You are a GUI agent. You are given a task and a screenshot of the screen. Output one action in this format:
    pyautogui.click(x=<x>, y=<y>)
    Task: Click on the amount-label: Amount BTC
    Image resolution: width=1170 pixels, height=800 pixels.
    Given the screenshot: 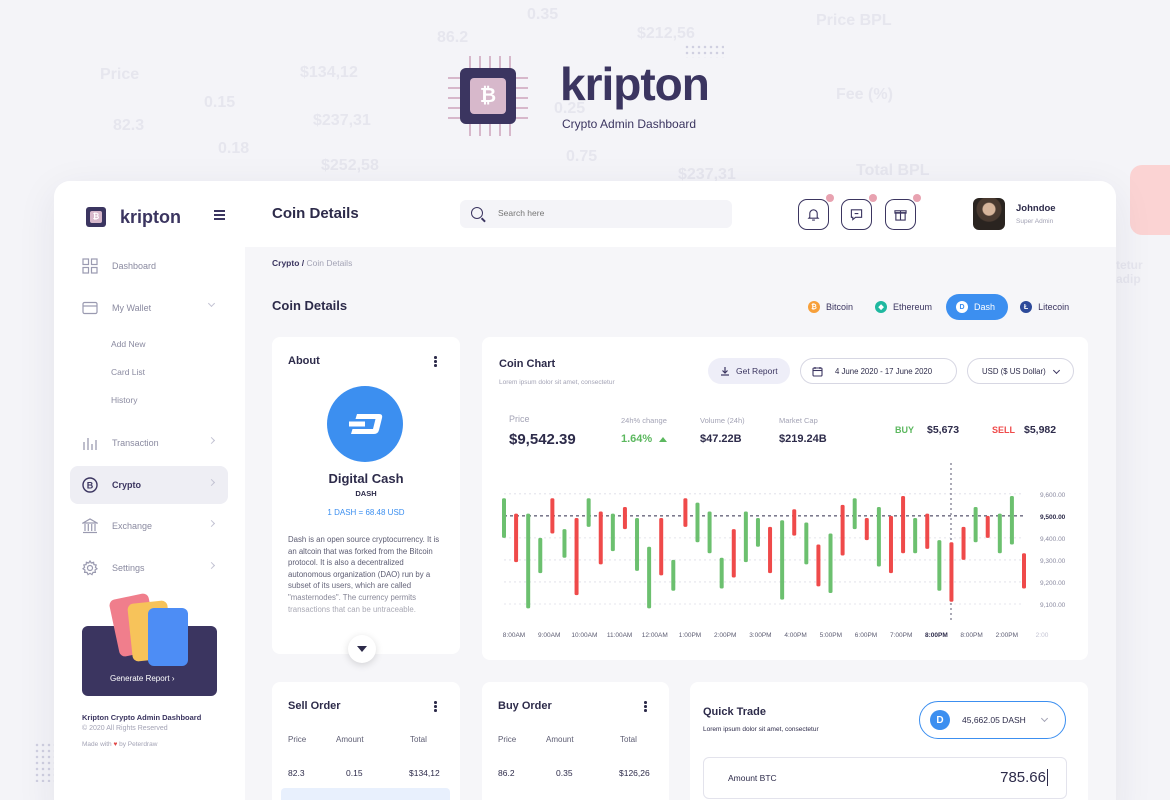 What is the action you would take?
    pyautogui.click(x=752, y=778)
    